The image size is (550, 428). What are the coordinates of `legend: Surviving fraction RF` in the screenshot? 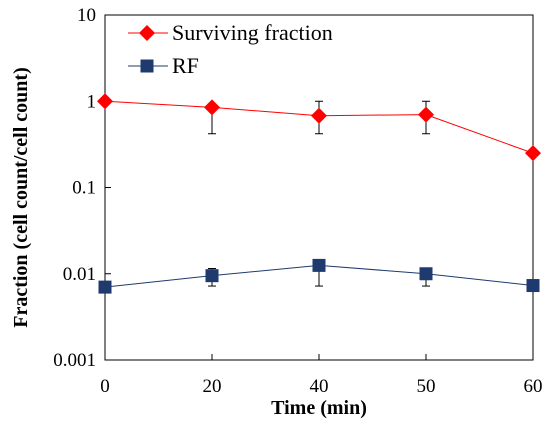 It's located at (230, 49).